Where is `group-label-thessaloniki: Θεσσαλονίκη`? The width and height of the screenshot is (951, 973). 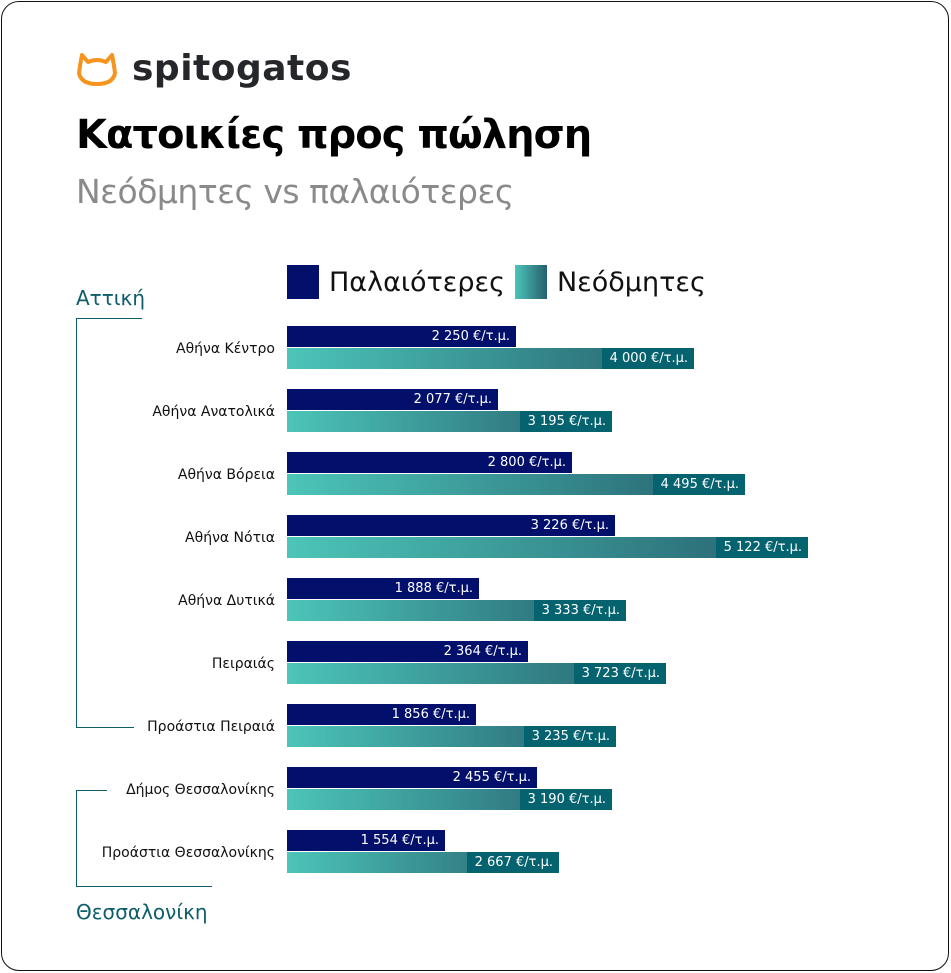 group-label-thessaloniki: Θεσσαλονίκη is located at coordinates (142, 912).